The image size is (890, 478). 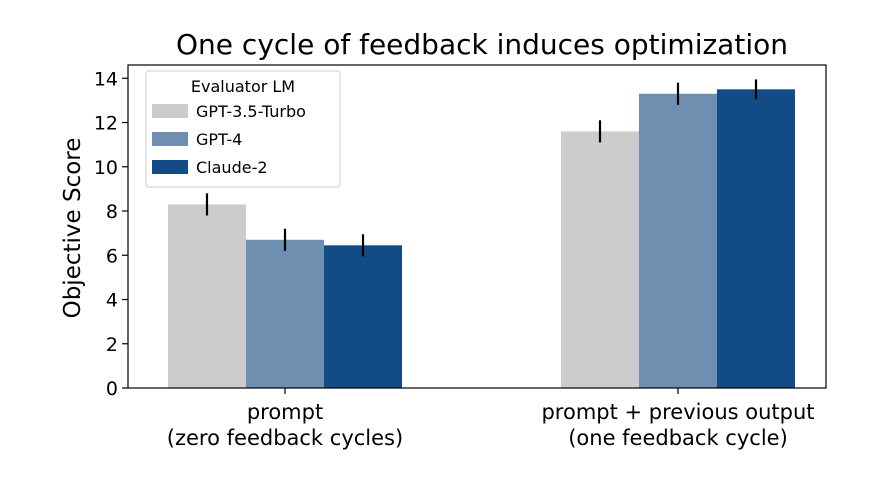 What do you see at coordinates (106, 79) in the screenshot?
I see `y-tick-label: 14` at bounding box center [106, 79].